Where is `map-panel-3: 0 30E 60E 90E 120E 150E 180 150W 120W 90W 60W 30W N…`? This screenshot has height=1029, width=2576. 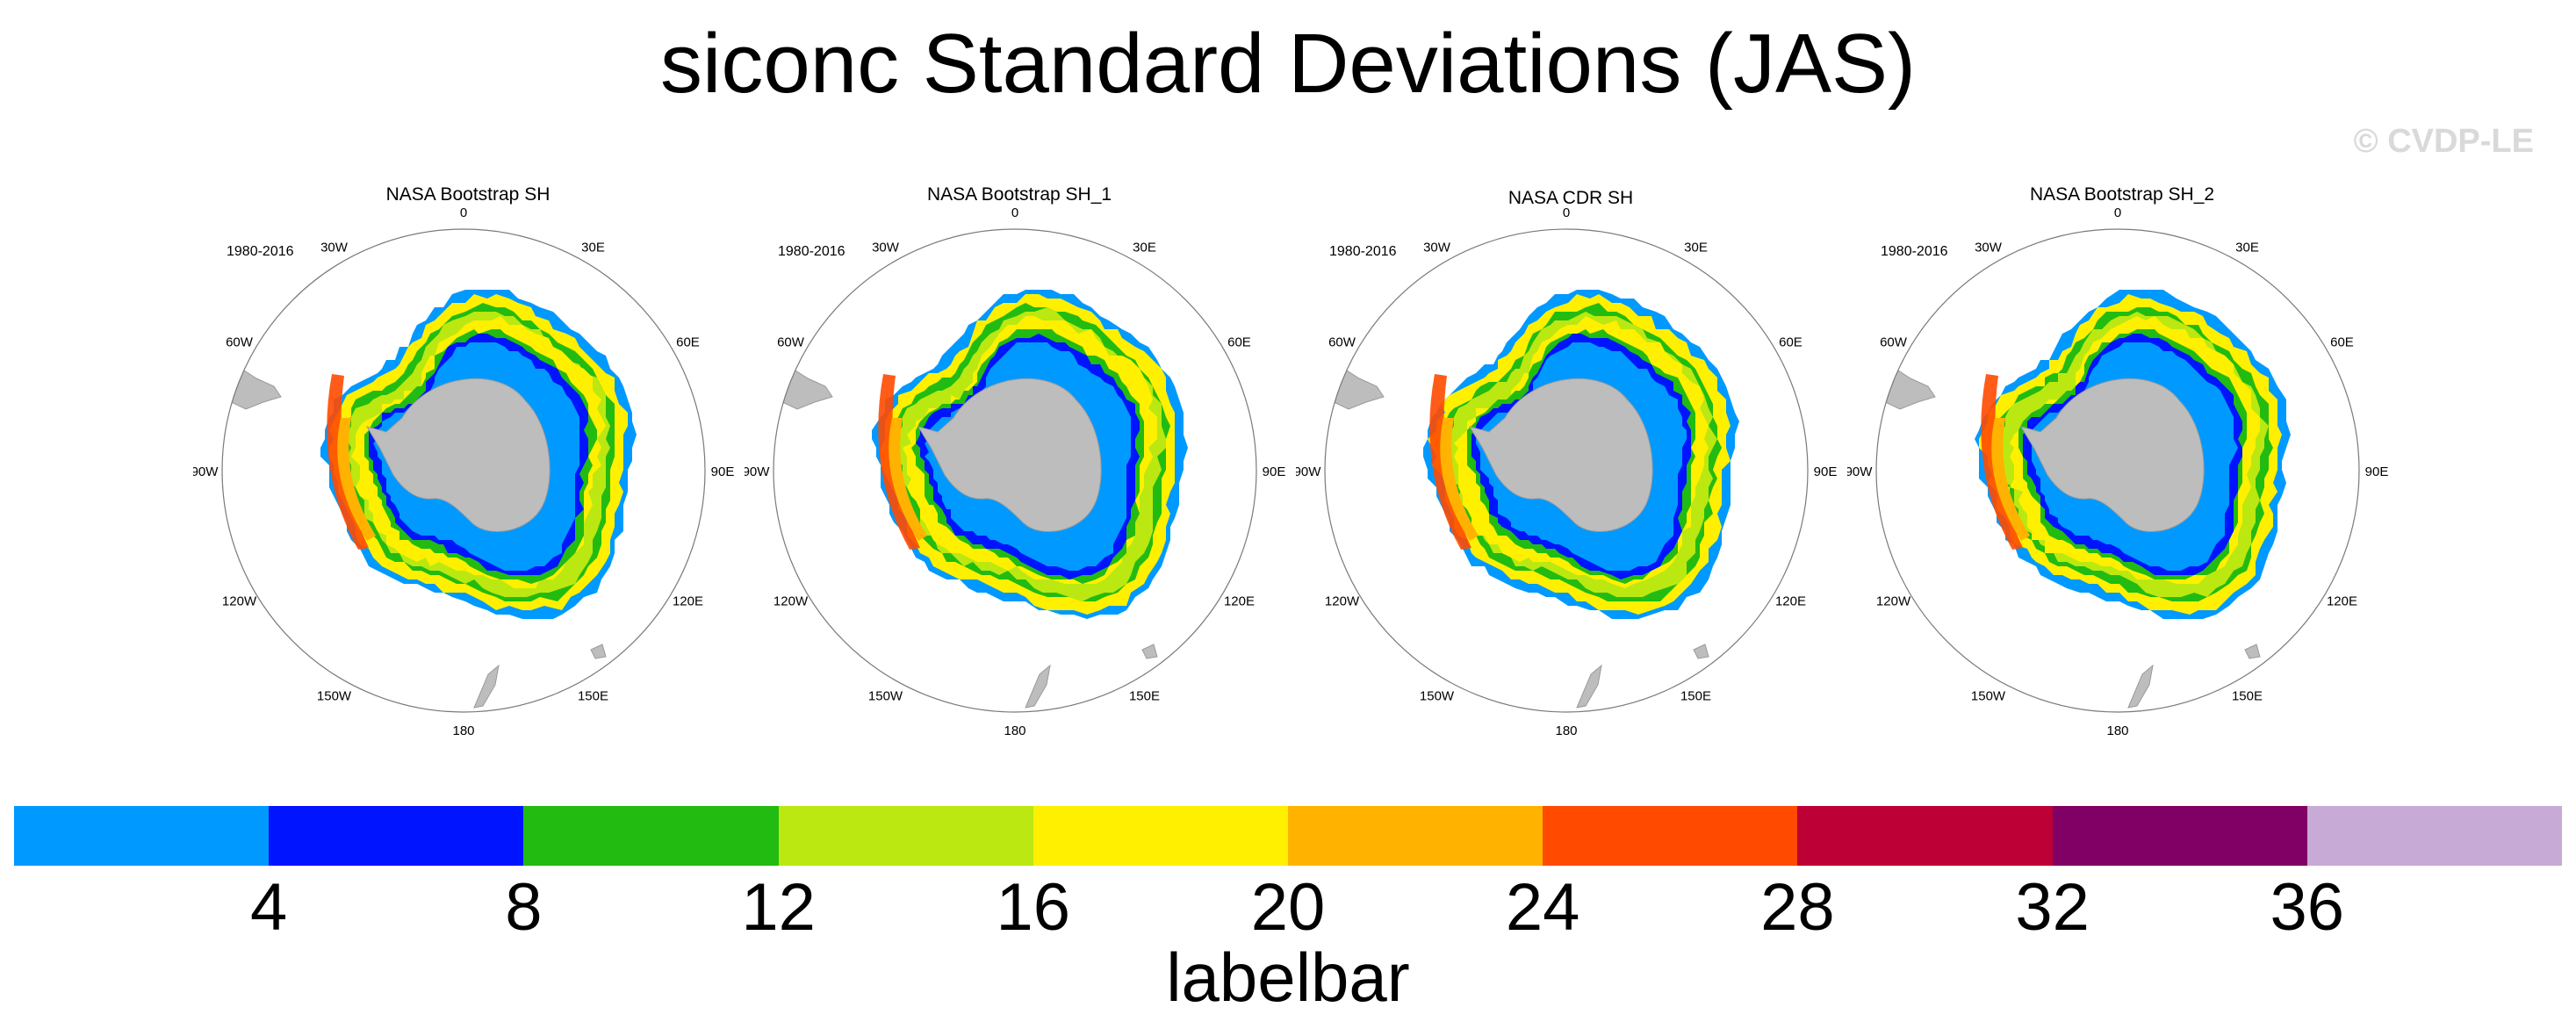 map-panel-3: 0 30E 60E 90E 120E 150E 180 150W 120W 90W 60W 30W N… is located at coordinates (1571, 457).